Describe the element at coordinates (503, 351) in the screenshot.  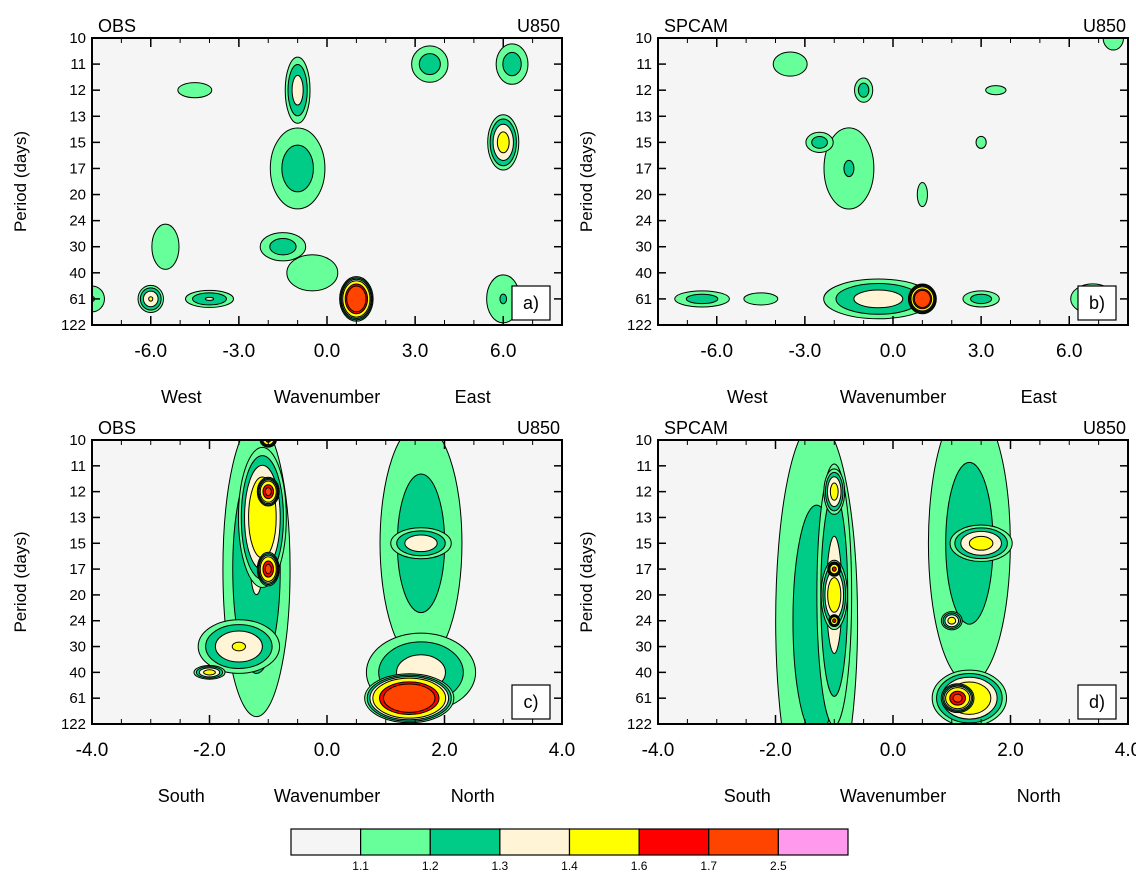
I see `x-tick-label: 6.0` at that location.